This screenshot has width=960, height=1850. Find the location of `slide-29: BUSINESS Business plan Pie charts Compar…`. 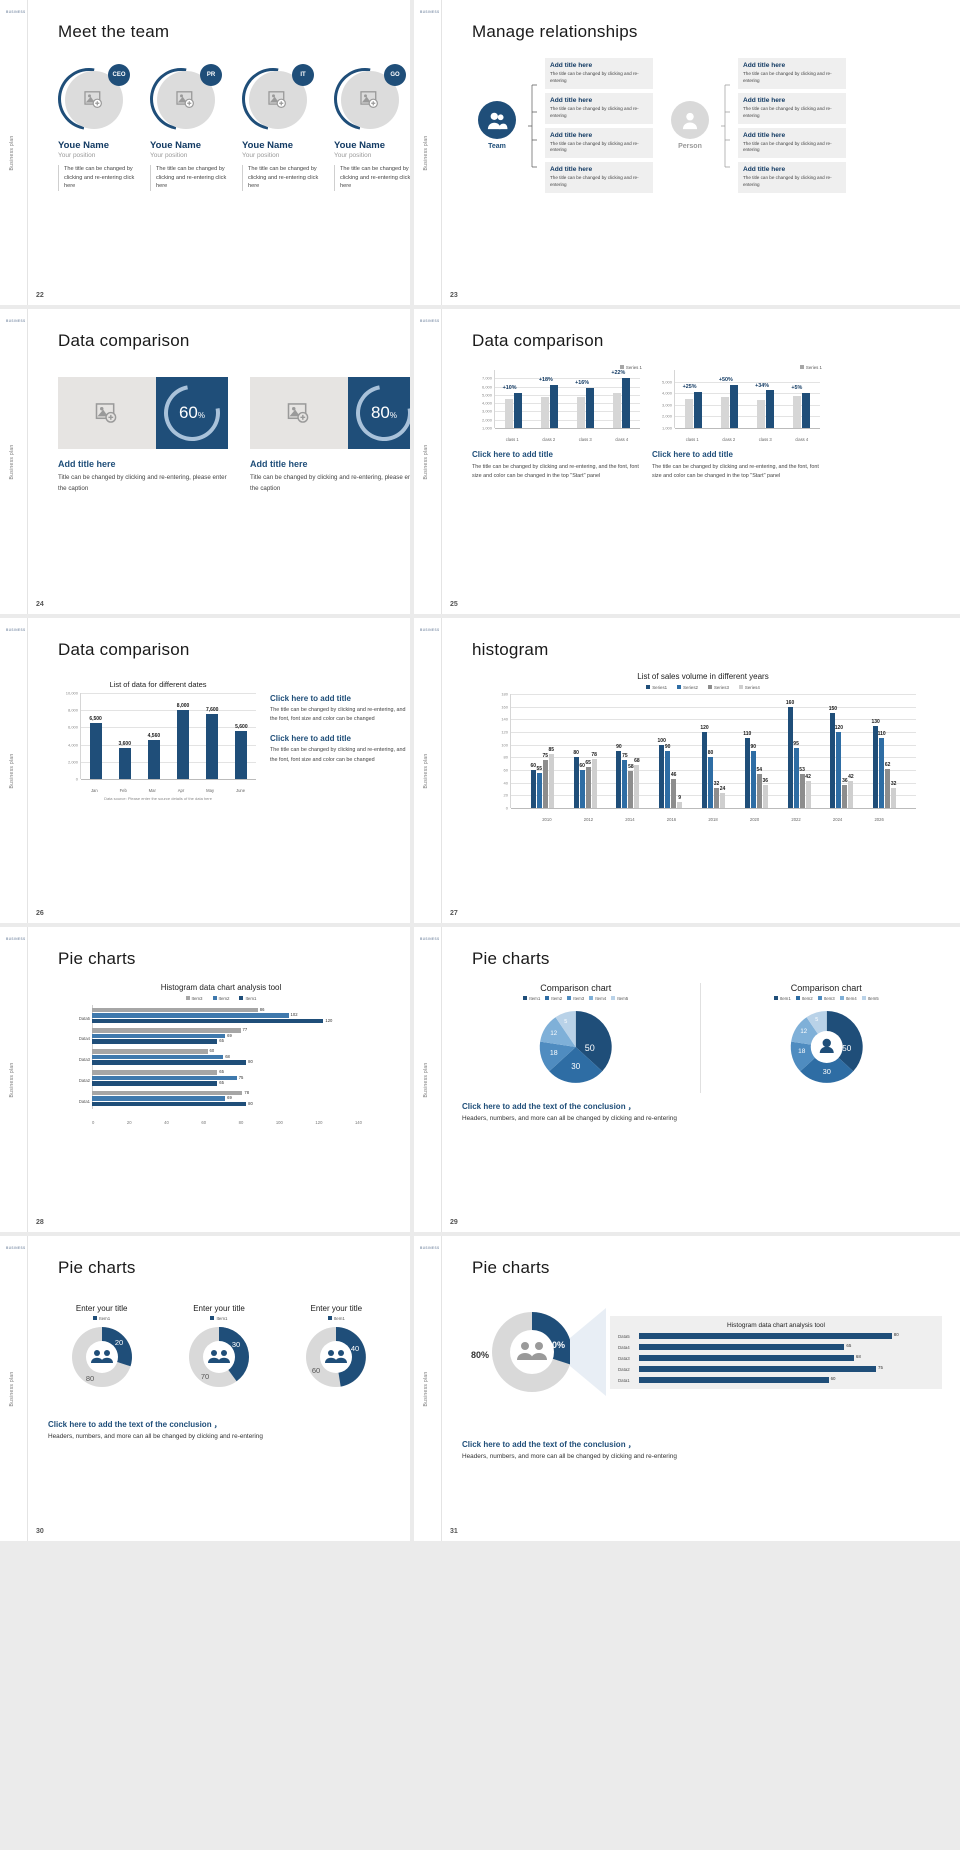

slide-29: BUSINESS Business plan Pie charts Compar… is located at coordinates (687, 1079).